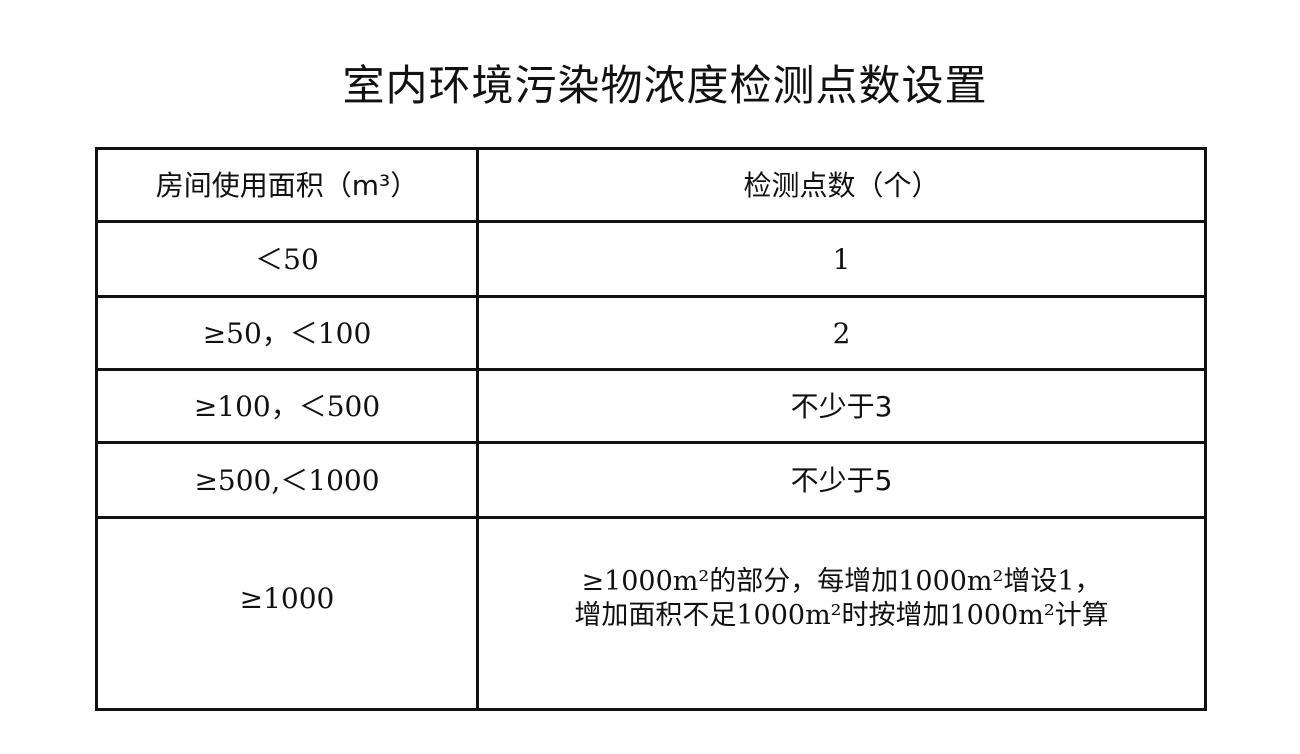 The height and width of the screenshot is (754, 1300). Describe the element at coordinates (287, 333) in the screenshot. I see `cell-area: ≥50，＜100` at that location.